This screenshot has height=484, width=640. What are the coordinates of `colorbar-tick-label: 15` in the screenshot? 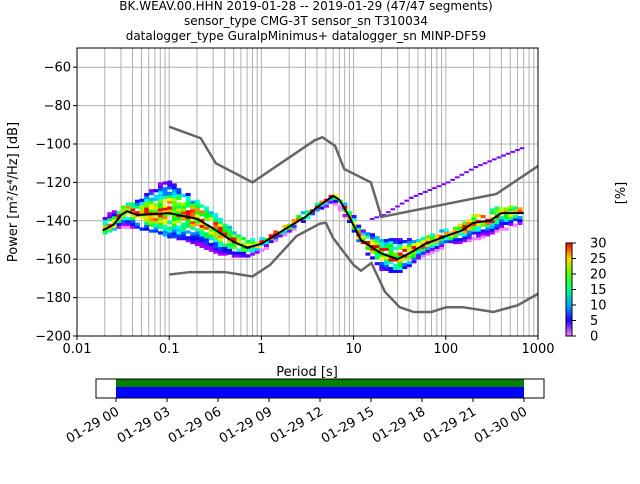 It's located at (598, 290).